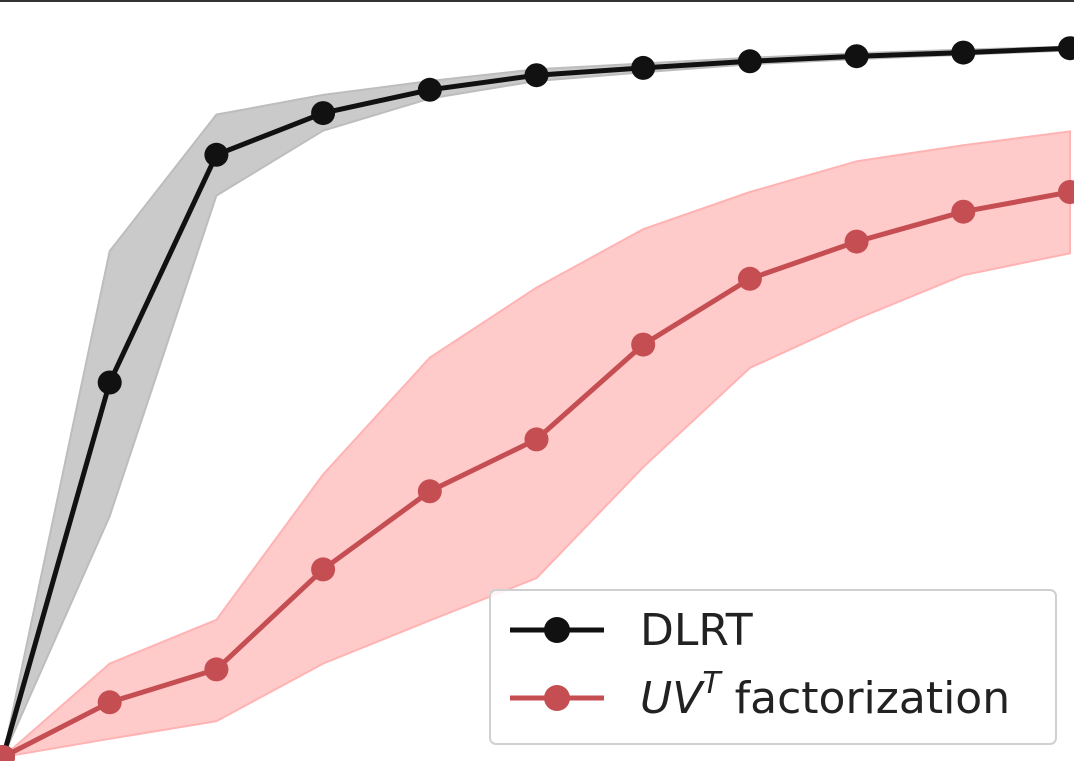  I want to click on legend-box, so click(773, 667).